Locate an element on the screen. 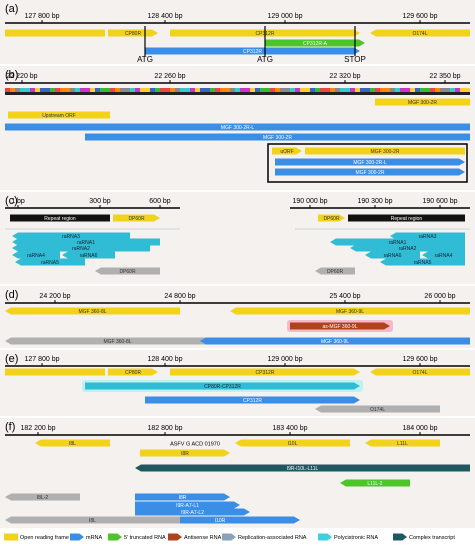 The height and width of the screenshot is (555, 475). tick-label: 128 400 bp is located at coordinates (164, 16).